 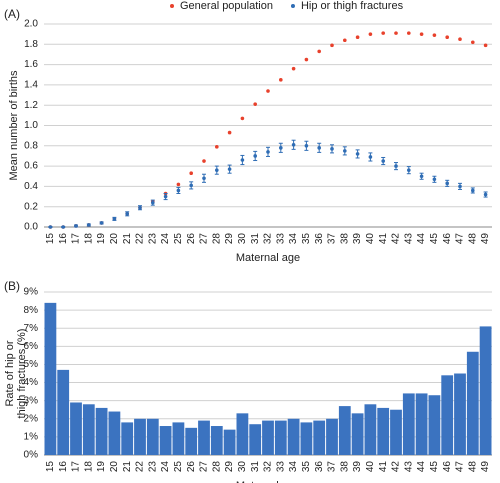 What do you see at coordinates (396, 467) in the screenshot?
I see `x-tick-label: 42` at bounding box center [396, 467].